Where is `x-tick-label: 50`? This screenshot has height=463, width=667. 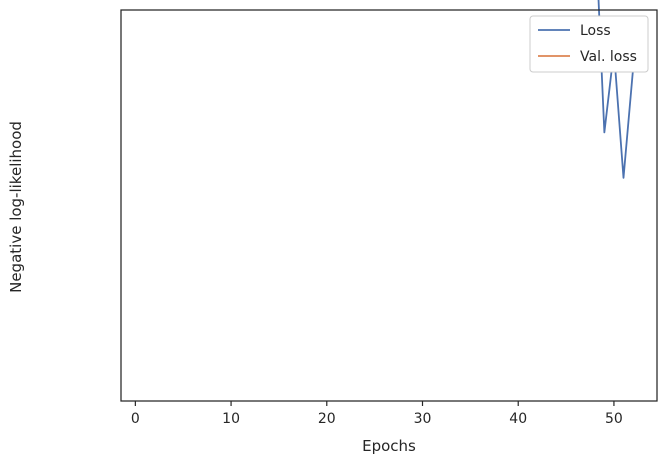 x-tick-label: 50 is located at coordinates (614, 419).